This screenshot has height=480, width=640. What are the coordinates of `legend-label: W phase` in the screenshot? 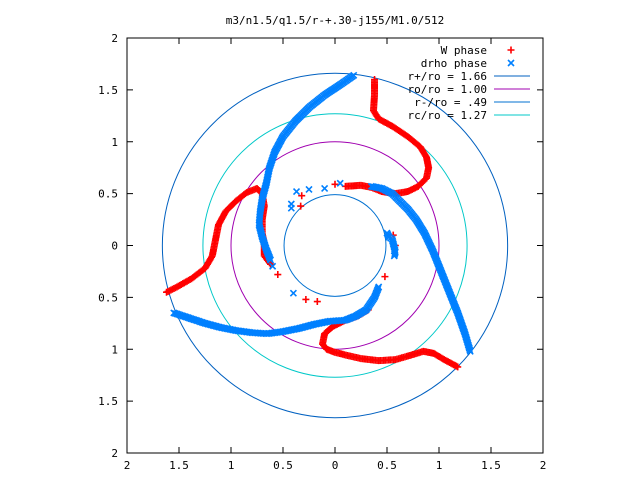 It's located at (464, 50).